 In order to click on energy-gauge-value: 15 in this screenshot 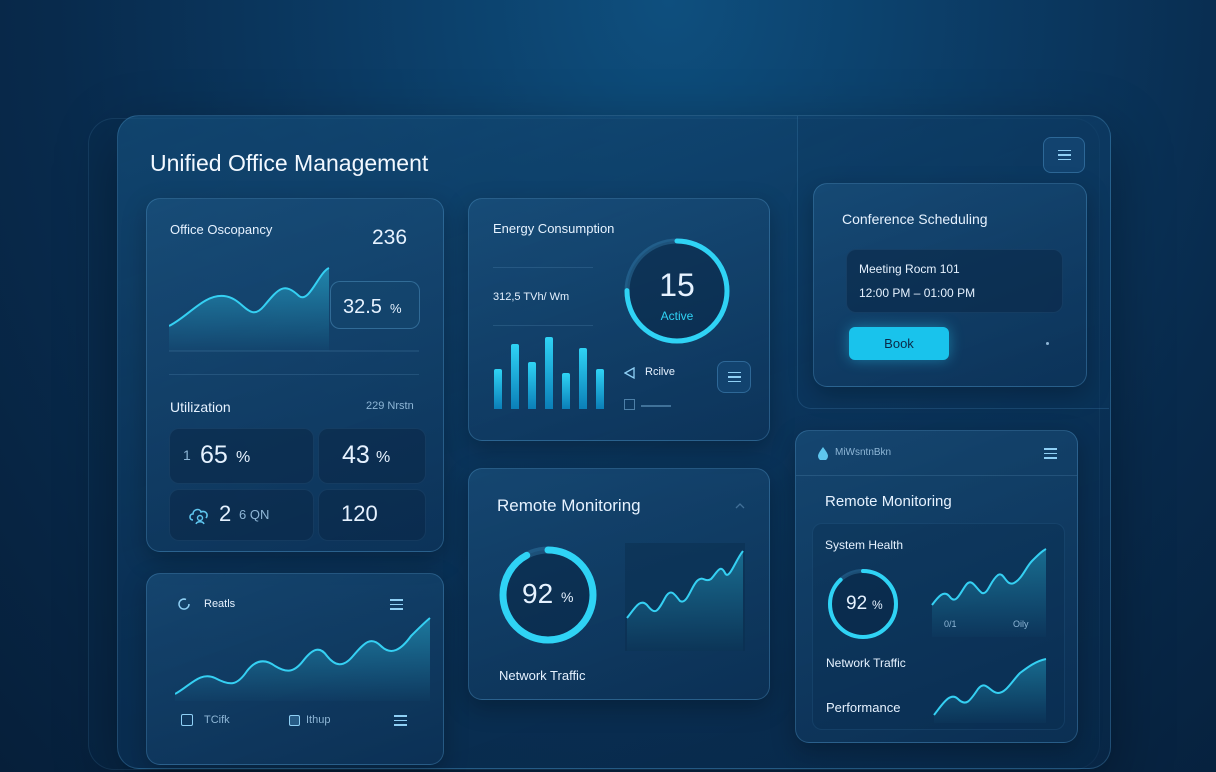, I will do `click(677, 285)`.